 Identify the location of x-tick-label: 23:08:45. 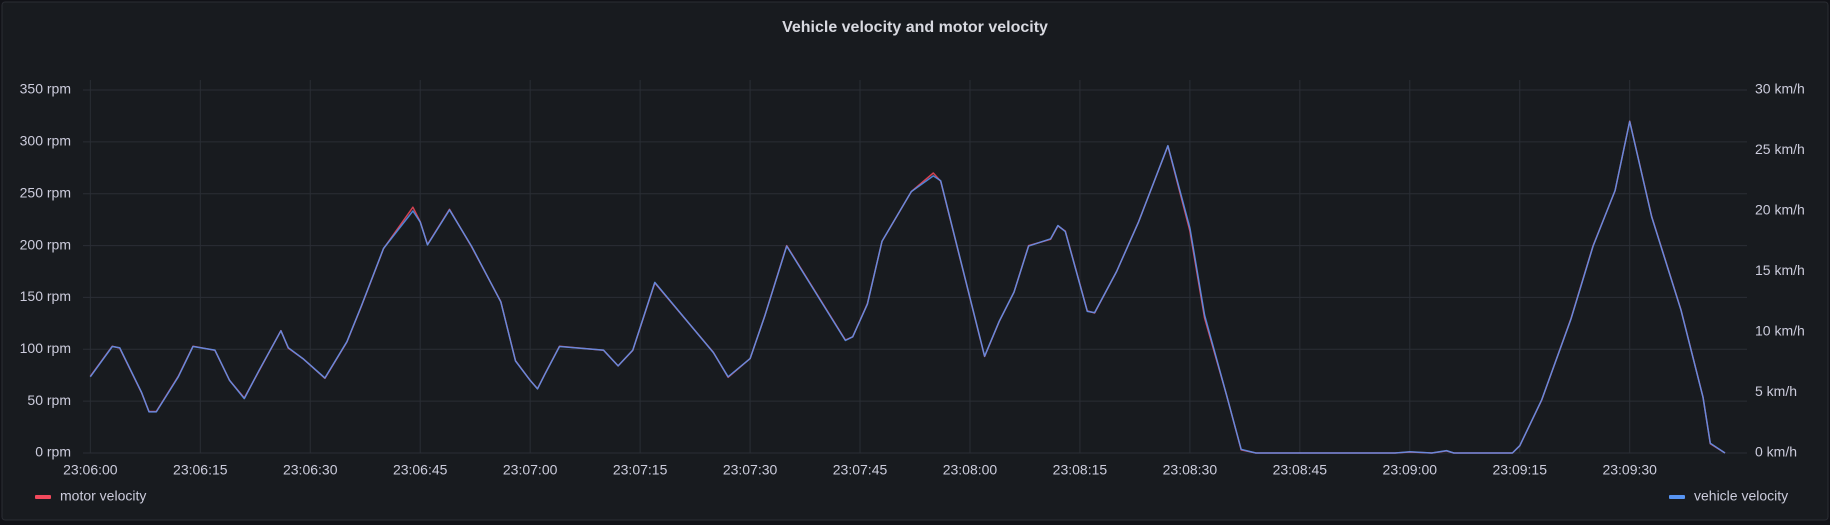
(1300, 470).